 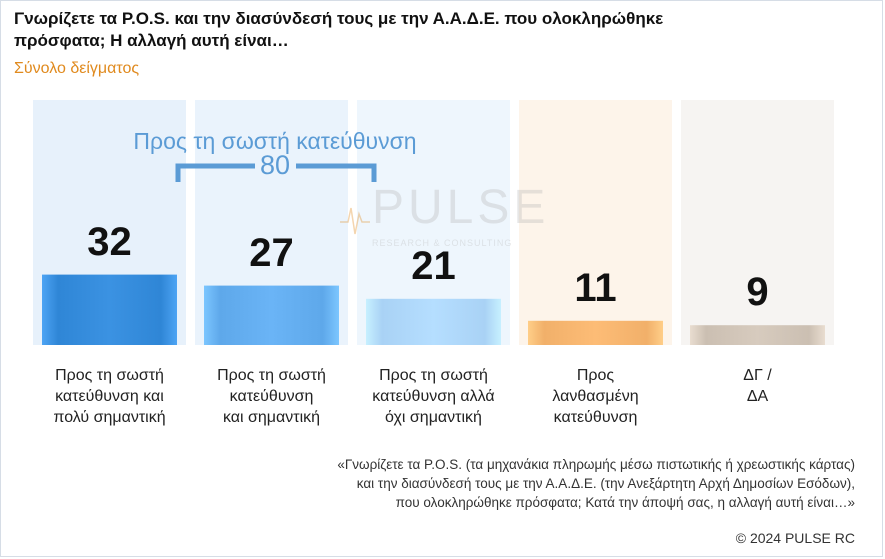 I want to click on bar-value-label: 11, so click(x=595, y=287).